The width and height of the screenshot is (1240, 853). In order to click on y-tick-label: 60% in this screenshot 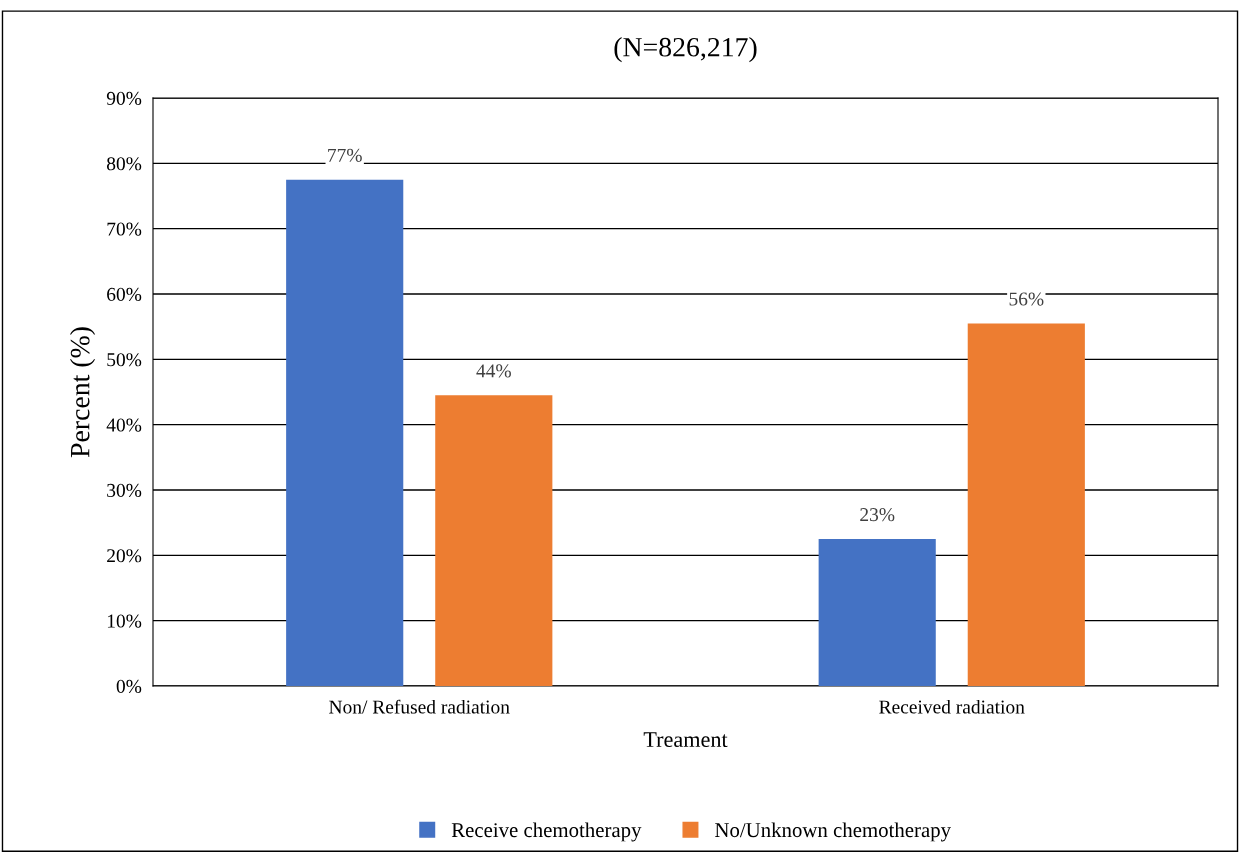, I will do `click(124, 294)`.